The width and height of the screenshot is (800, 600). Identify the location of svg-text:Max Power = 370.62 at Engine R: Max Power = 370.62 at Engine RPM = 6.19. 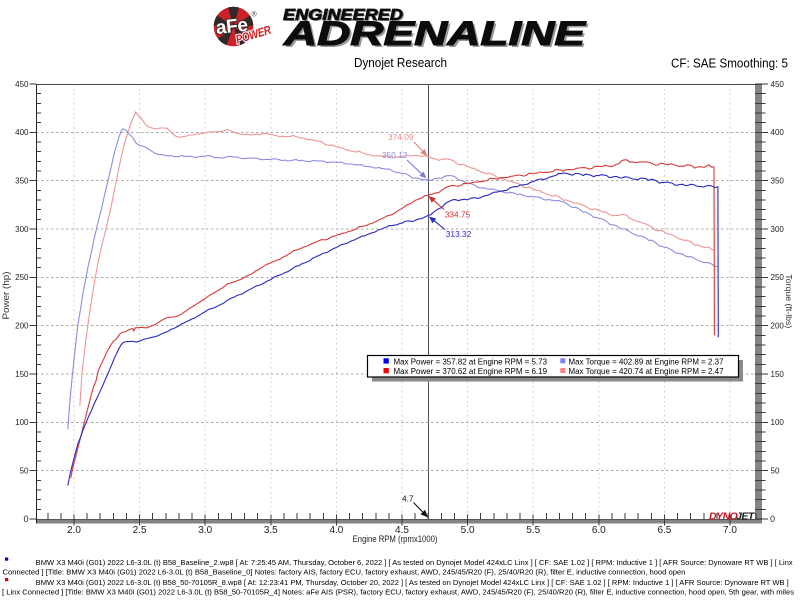
(471, 371).